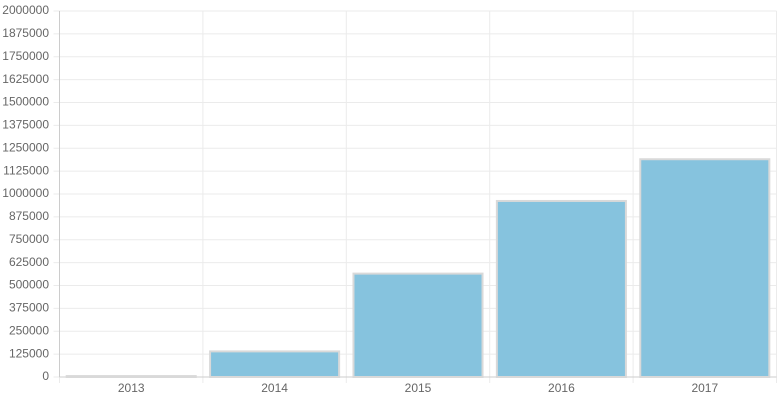  Describe the element at coordinates (29, 262) in the screenshot. I see `y-tick-label: 625000` at that location.